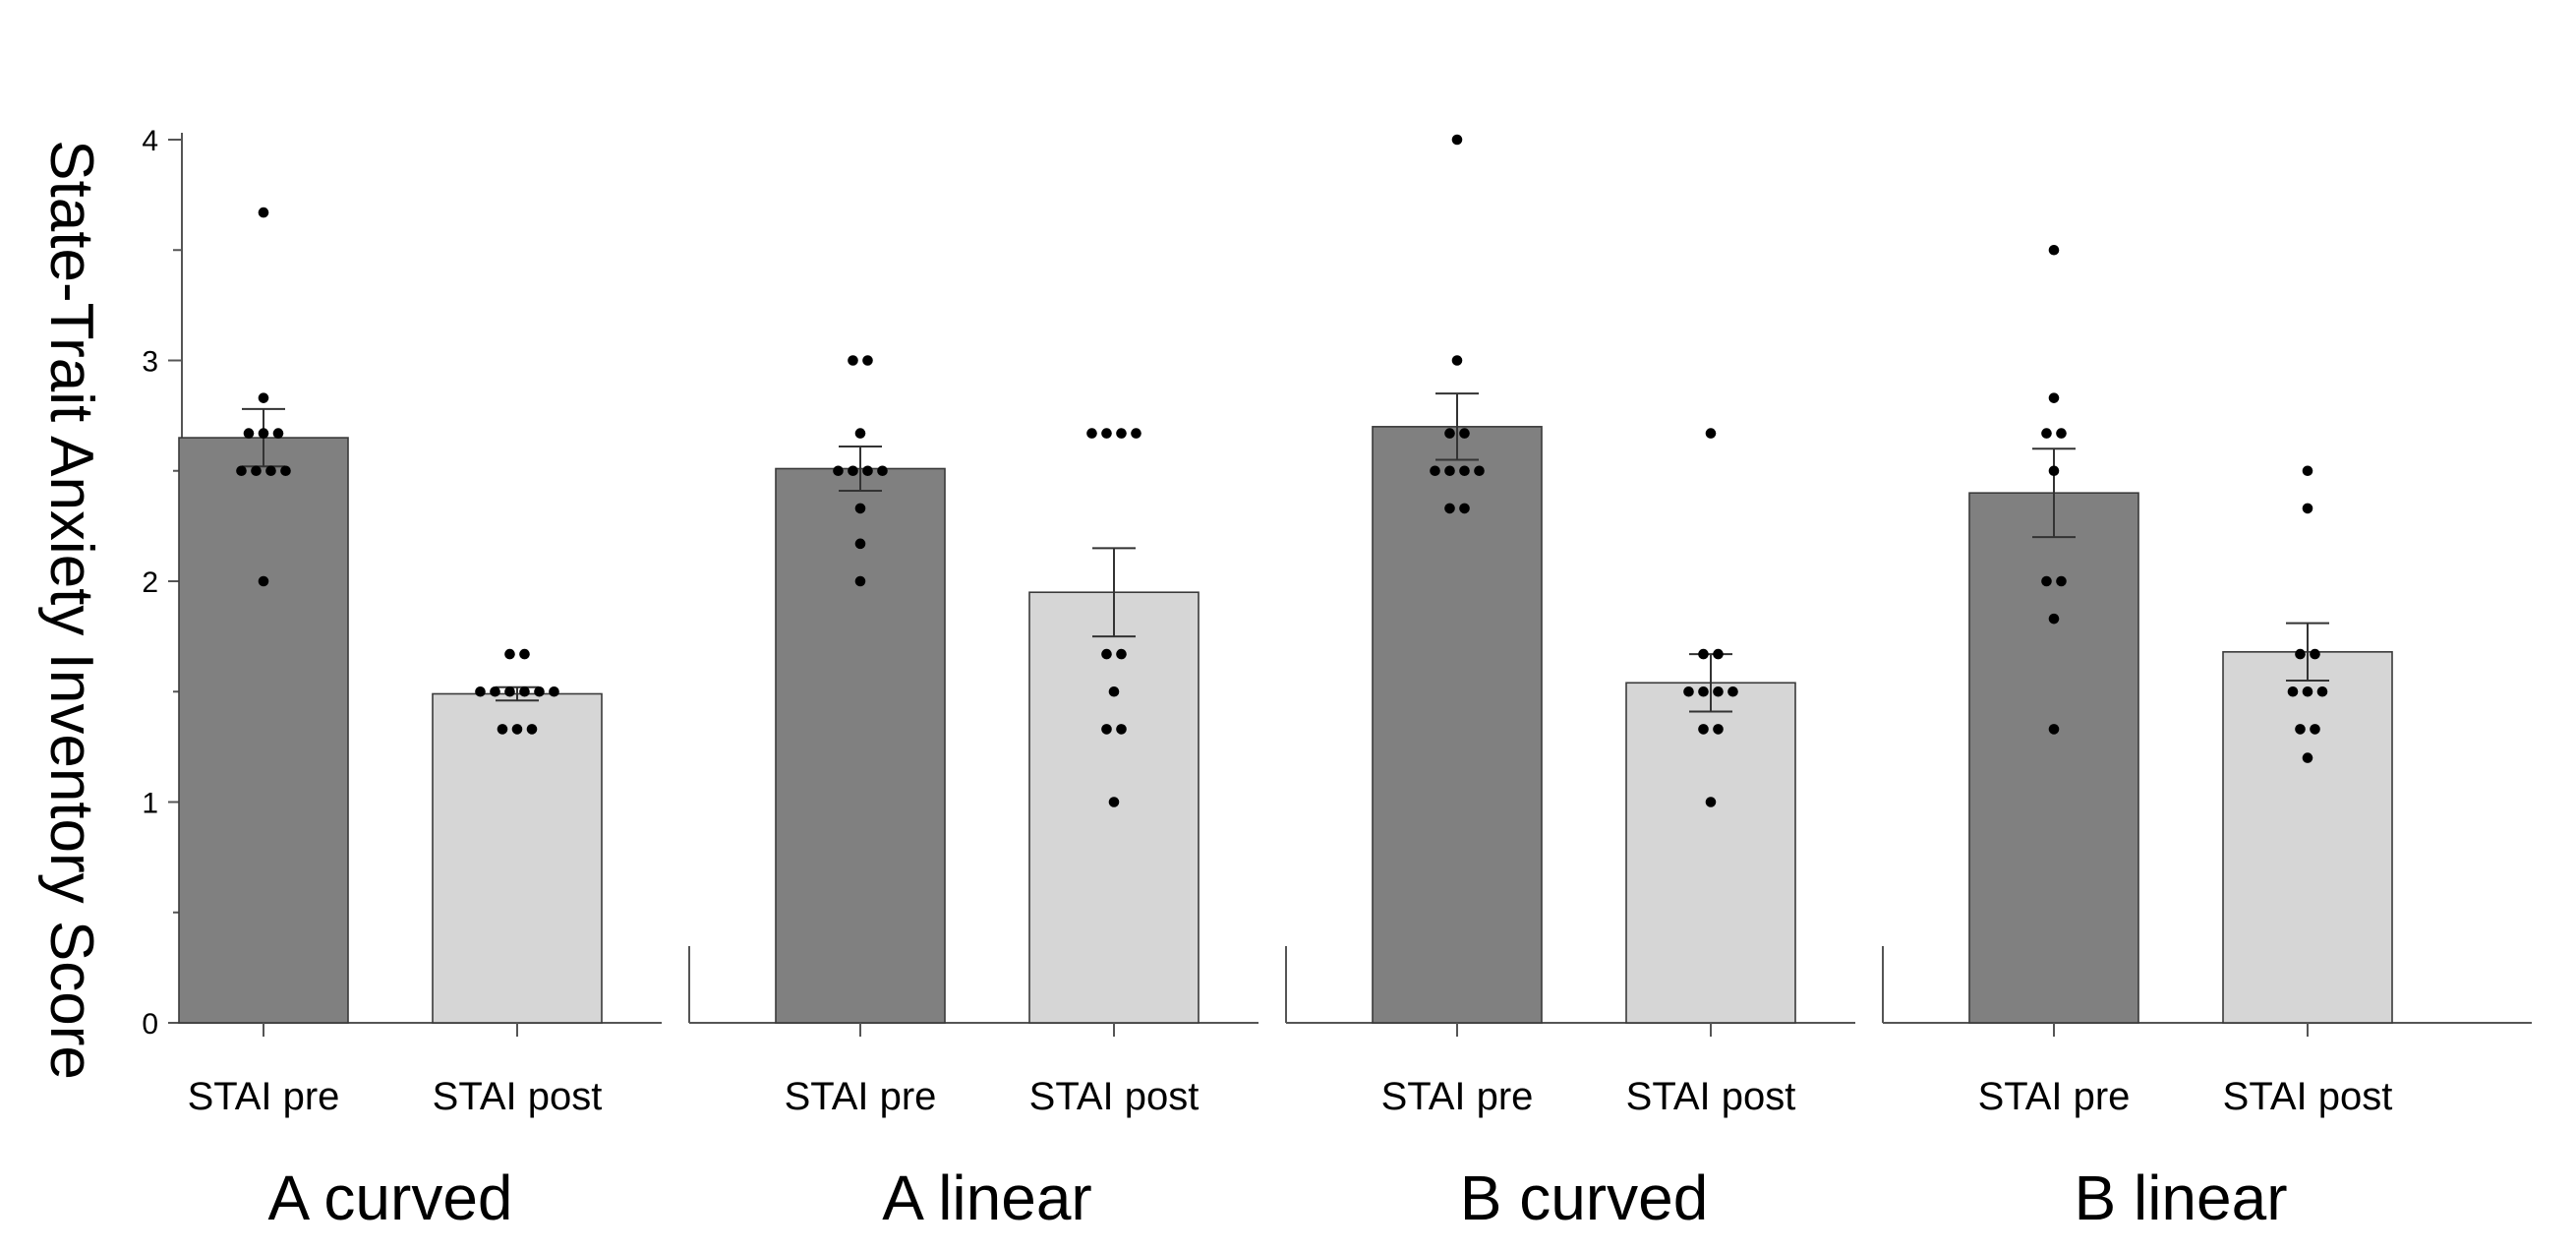 The image size is (2576, 1251). I want to click on group-label: A curved, so click(389, 1197).